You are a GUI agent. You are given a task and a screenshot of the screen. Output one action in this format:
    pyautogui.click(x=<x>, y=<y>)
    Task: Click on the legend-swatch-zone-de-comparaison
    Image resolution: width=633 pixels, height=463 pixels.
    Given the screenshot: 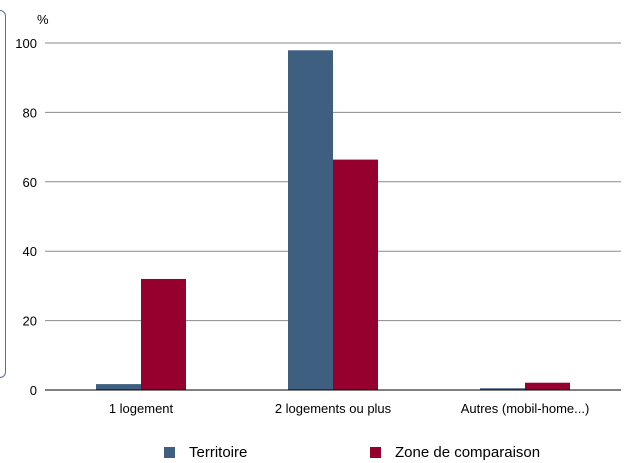 What is the action you would take?
    pyautogui.click(x=375, y=452)
    